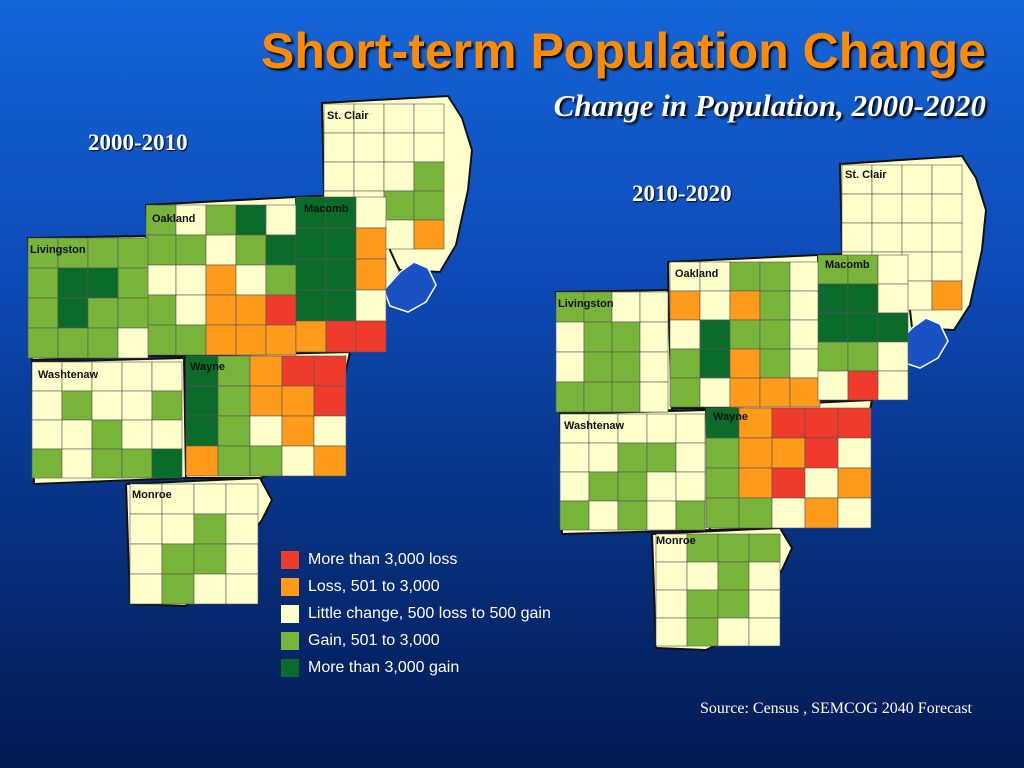 The height and width of the screenshot is (768, 1024). I want to click on county-label-st-clair: St. Clair, so click(866, 175).